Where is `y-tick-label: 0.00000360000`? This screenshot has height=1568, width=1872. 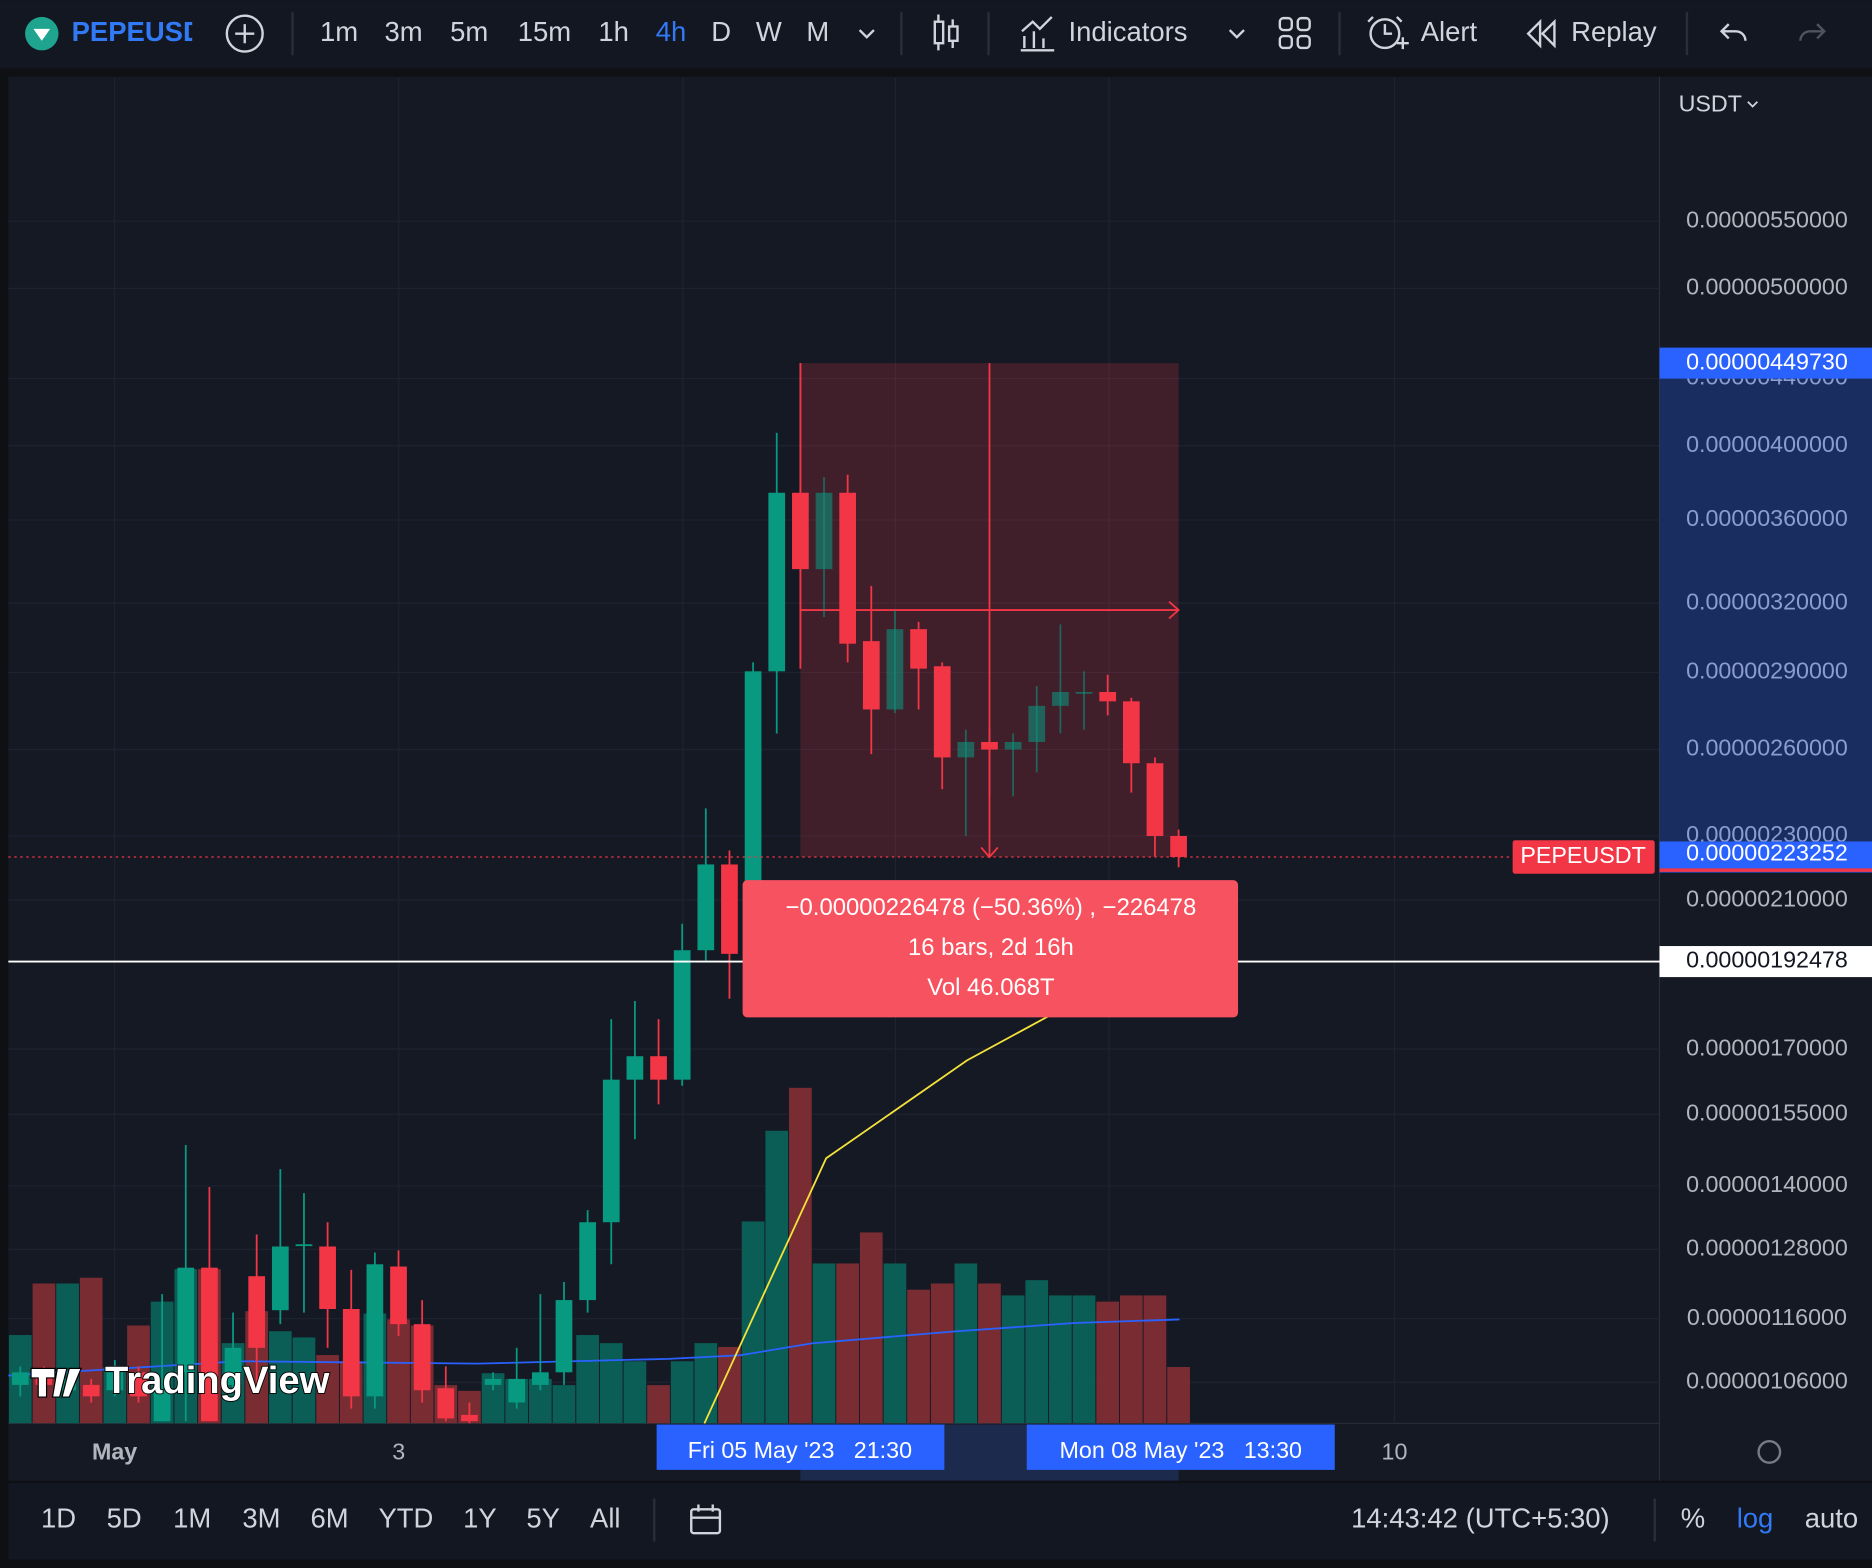
y-tick-label: 0.00000360000 is located at coordinates (1767, 518).